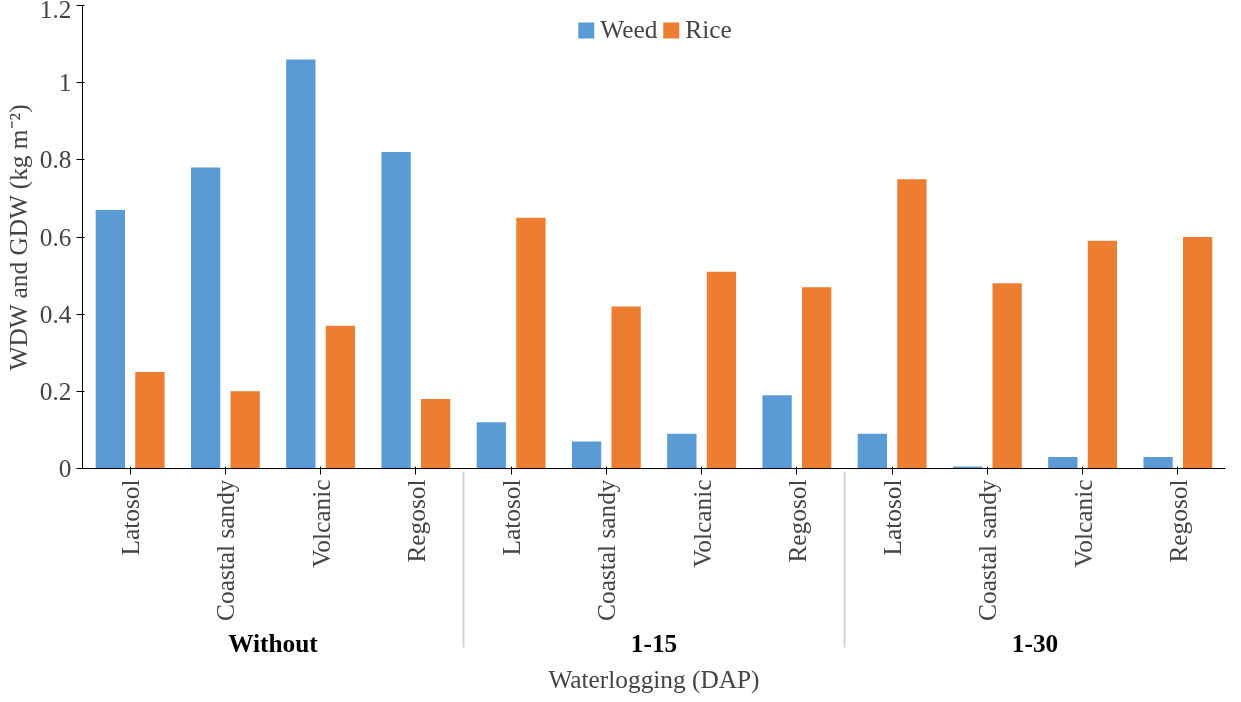  Describe the element at coordinates (629, 29) in the screenshot. I see `legend-label: Weed` at that location.